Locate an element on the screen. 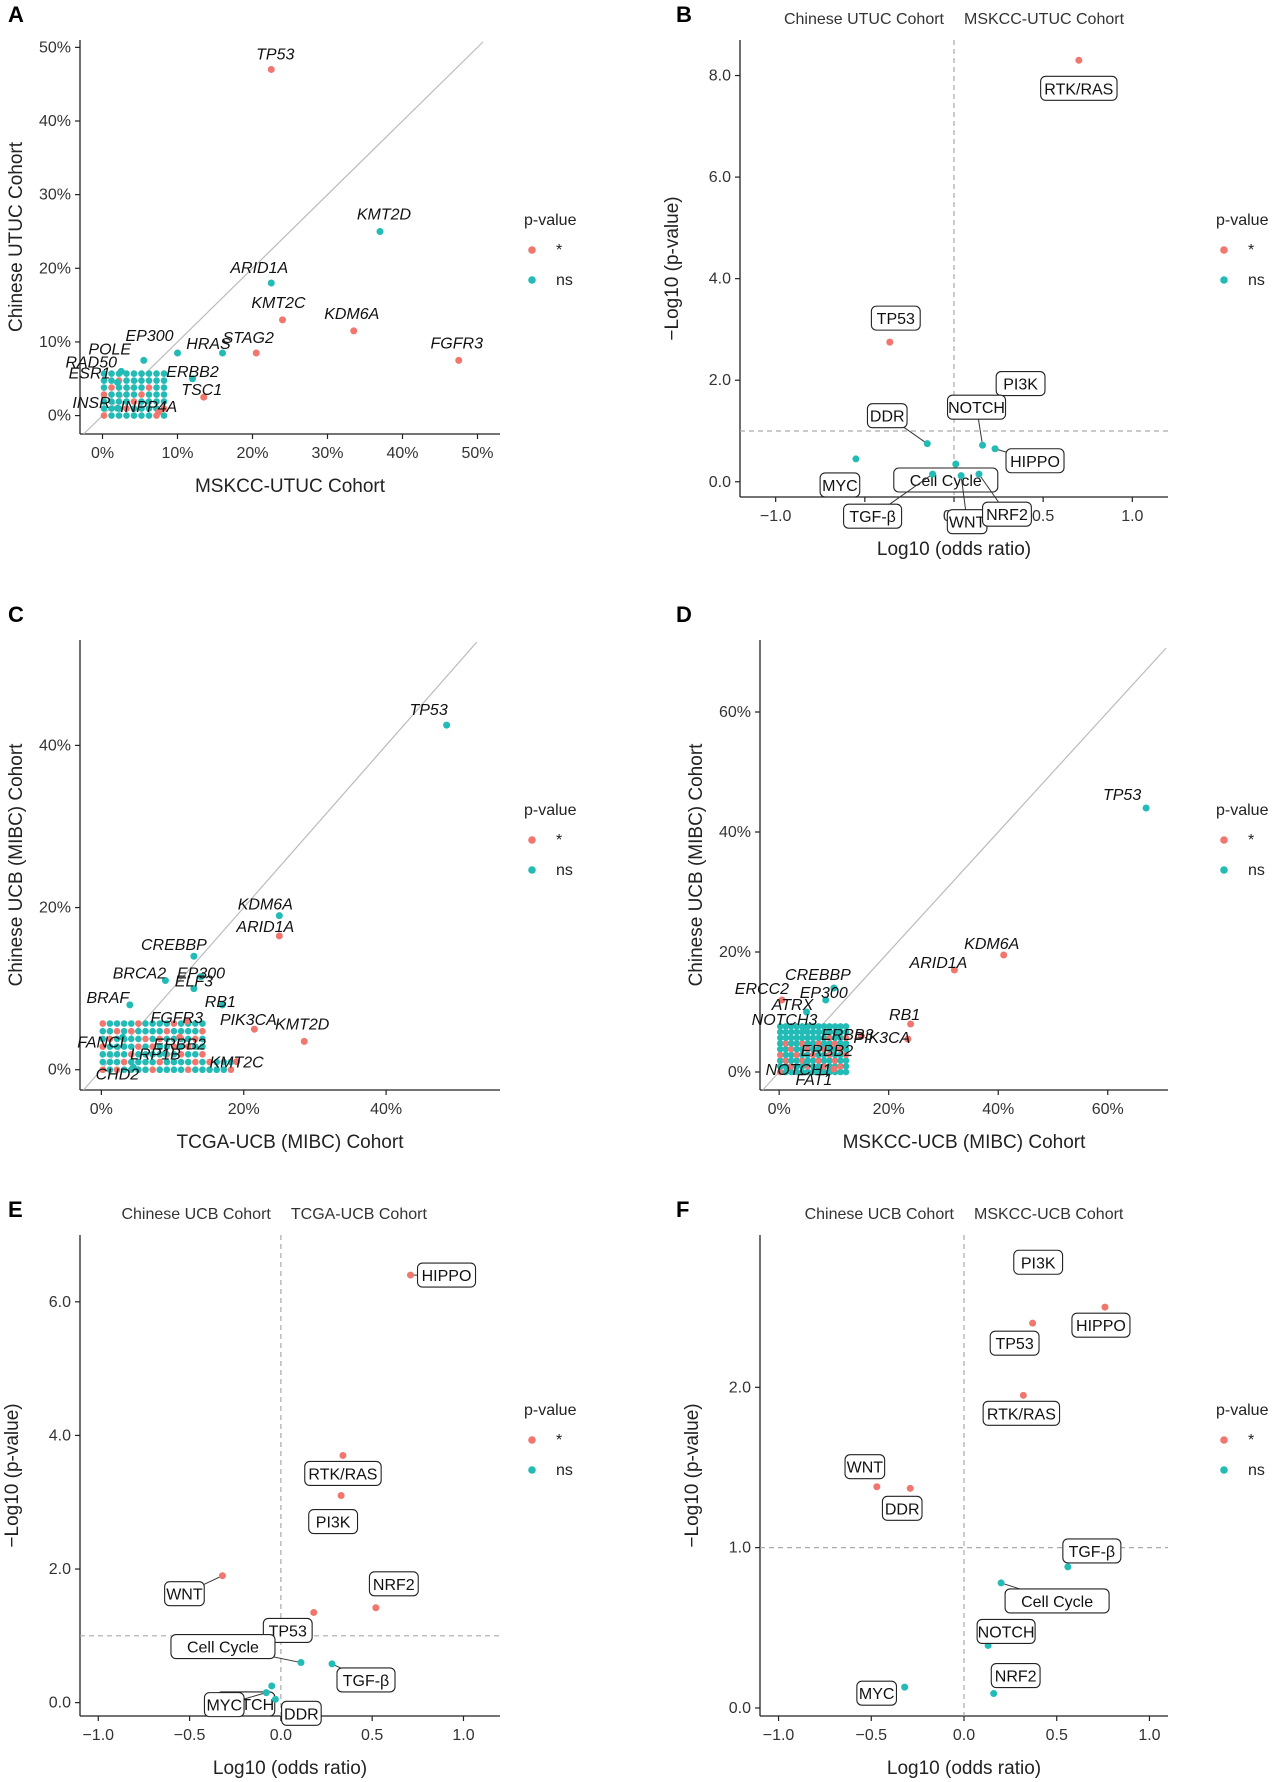  point-label-erbb2: ERBB2 is located at coordinates (827, 1051).